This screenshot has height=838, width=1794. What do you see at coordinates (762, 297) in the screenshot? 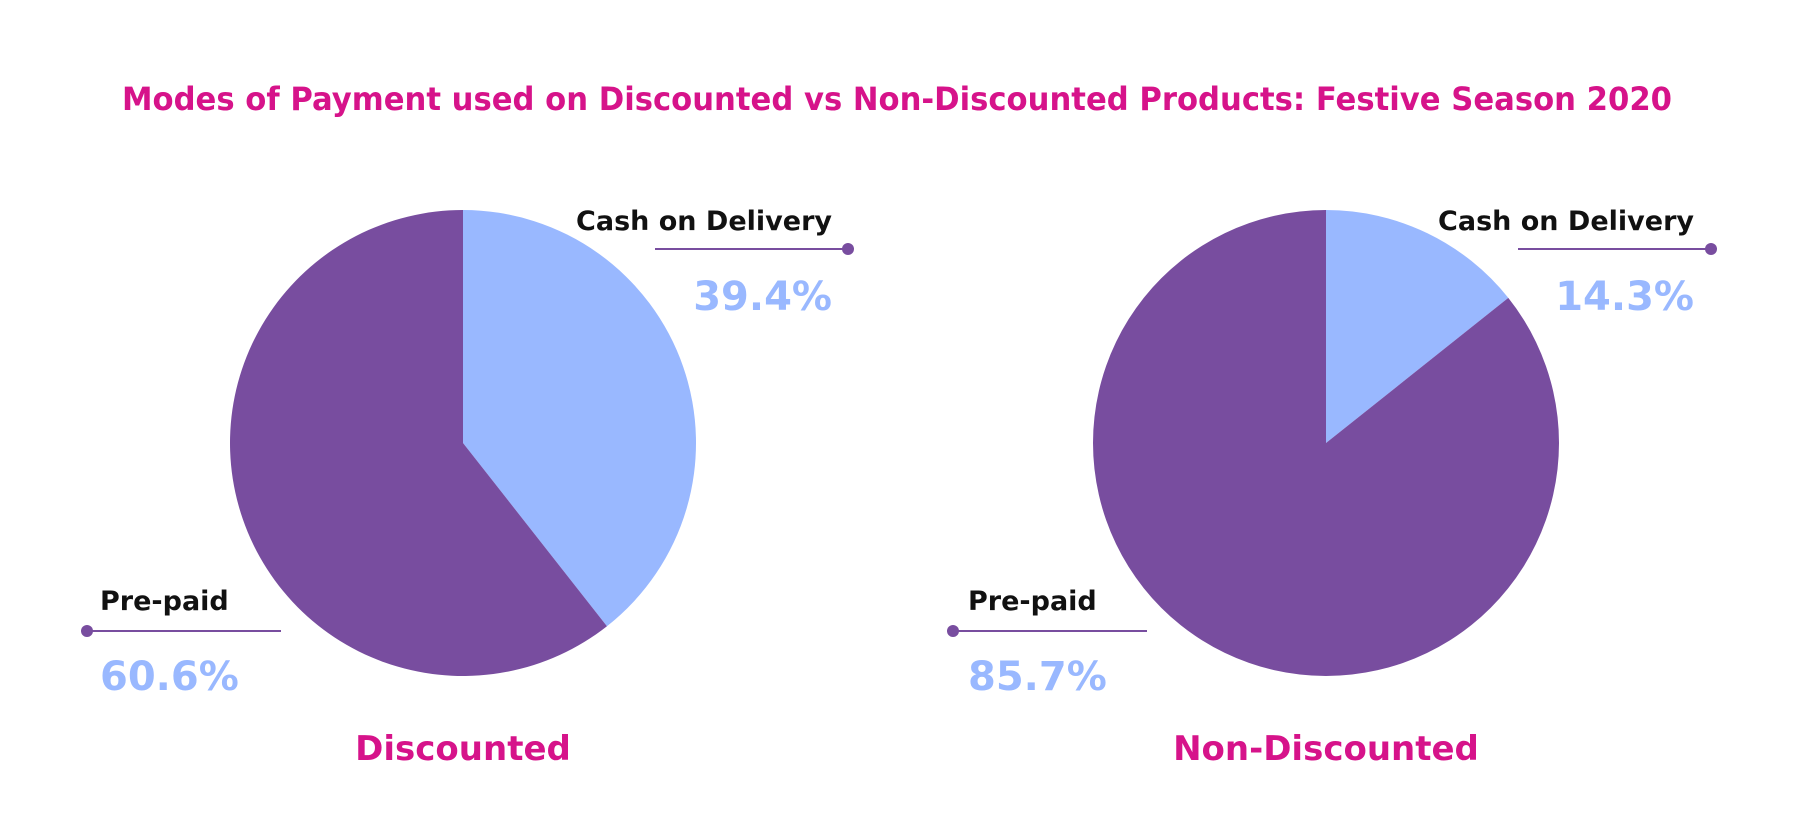
I see `slice-value-cash-on-delivery: 39.4%` at bounding box center [762, 297].